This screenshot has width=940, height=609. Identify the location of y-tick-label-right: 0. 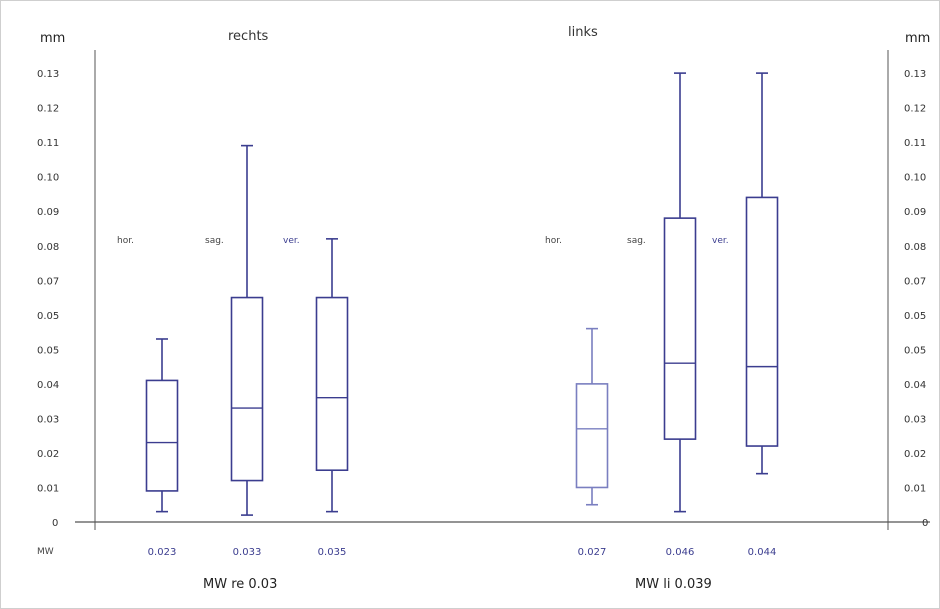
(925, 523).